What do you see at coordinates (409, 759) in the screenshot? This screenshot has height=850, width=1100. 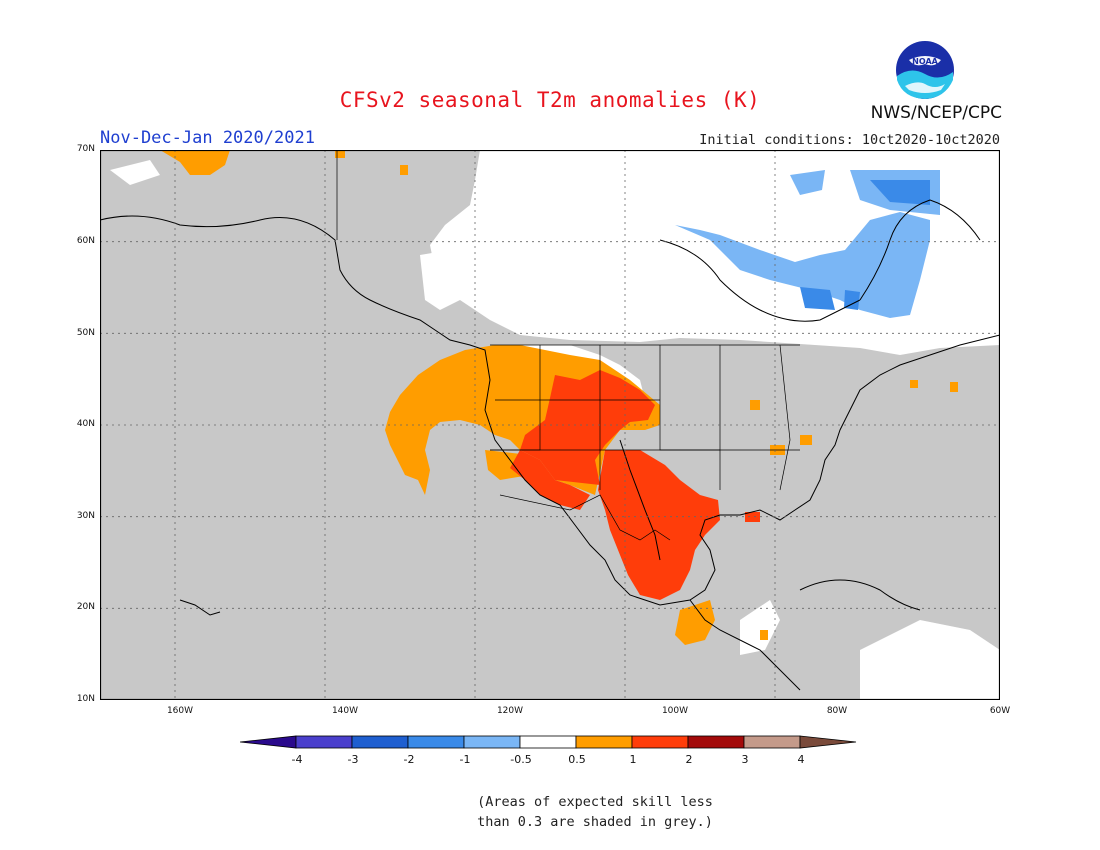 I see `legend-label: -2` at bounding box center [409, 759].